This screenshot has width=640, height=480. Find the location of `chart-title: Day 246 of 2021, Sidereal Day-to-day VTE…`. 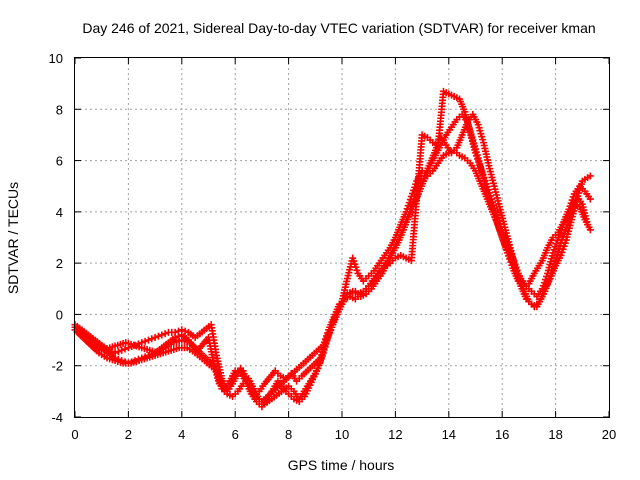

chart-title: Day 246 of 2021, Sidereal Day-to-day VTE… is located at coordinates (338, 28).